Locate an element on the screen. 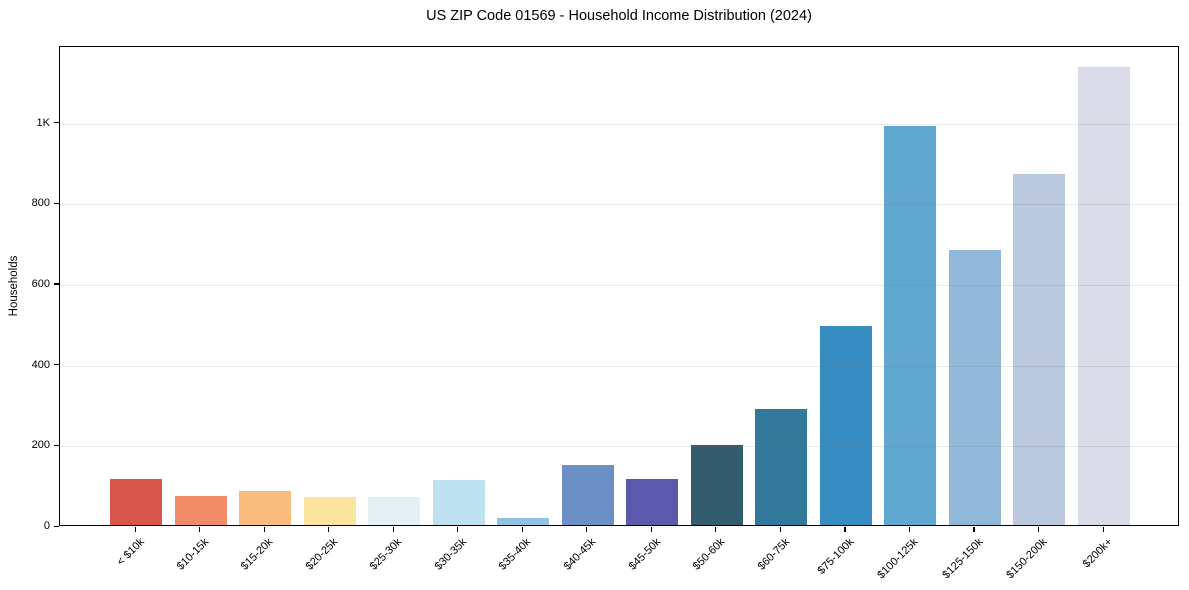 The height and width of the screenshot is (590, 1189). x-tick-label: $40-45k is located at coordinates (580, 554).